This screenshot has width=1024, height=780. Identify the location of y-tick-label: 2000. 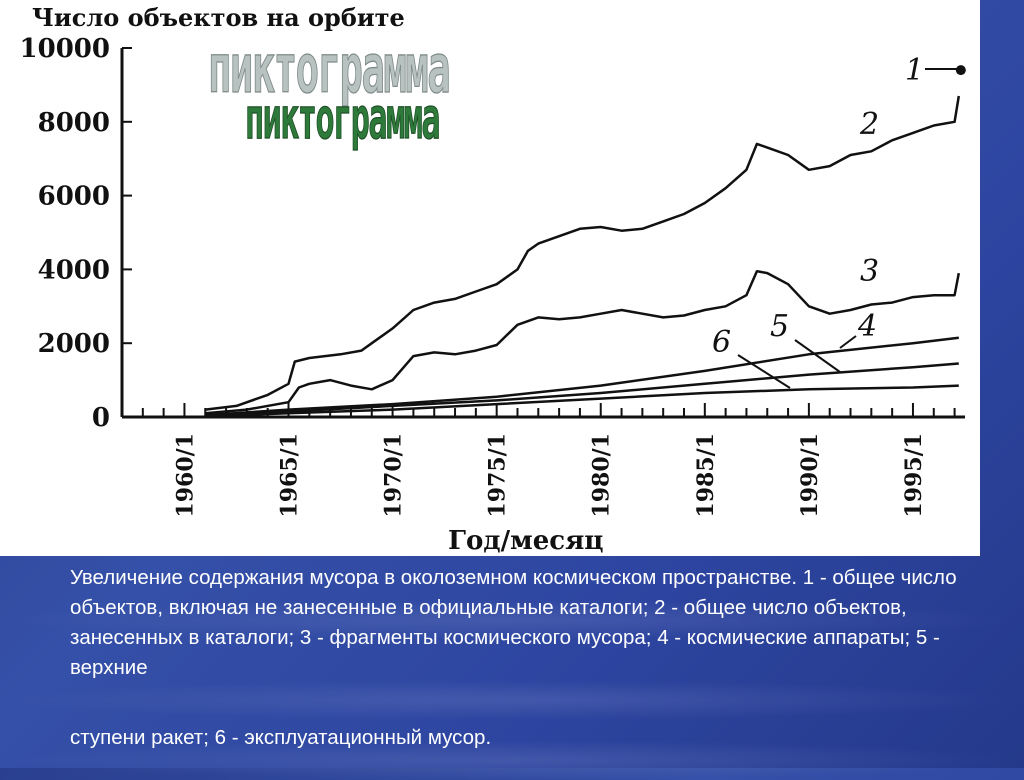
(74, 344).